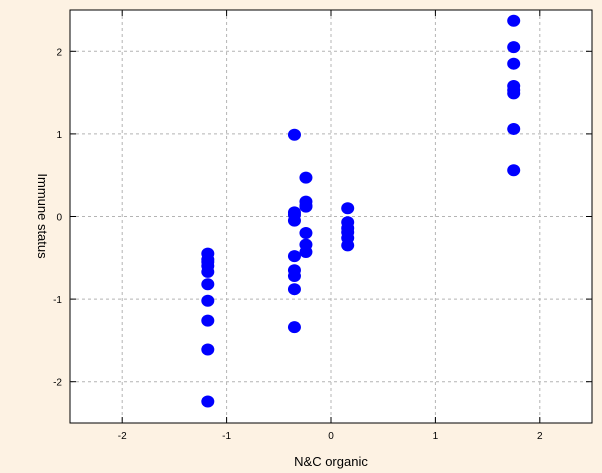  Describe the element at coordinates (122, 436) in the screenshot. I see `x-tick-label: -2` at that location.